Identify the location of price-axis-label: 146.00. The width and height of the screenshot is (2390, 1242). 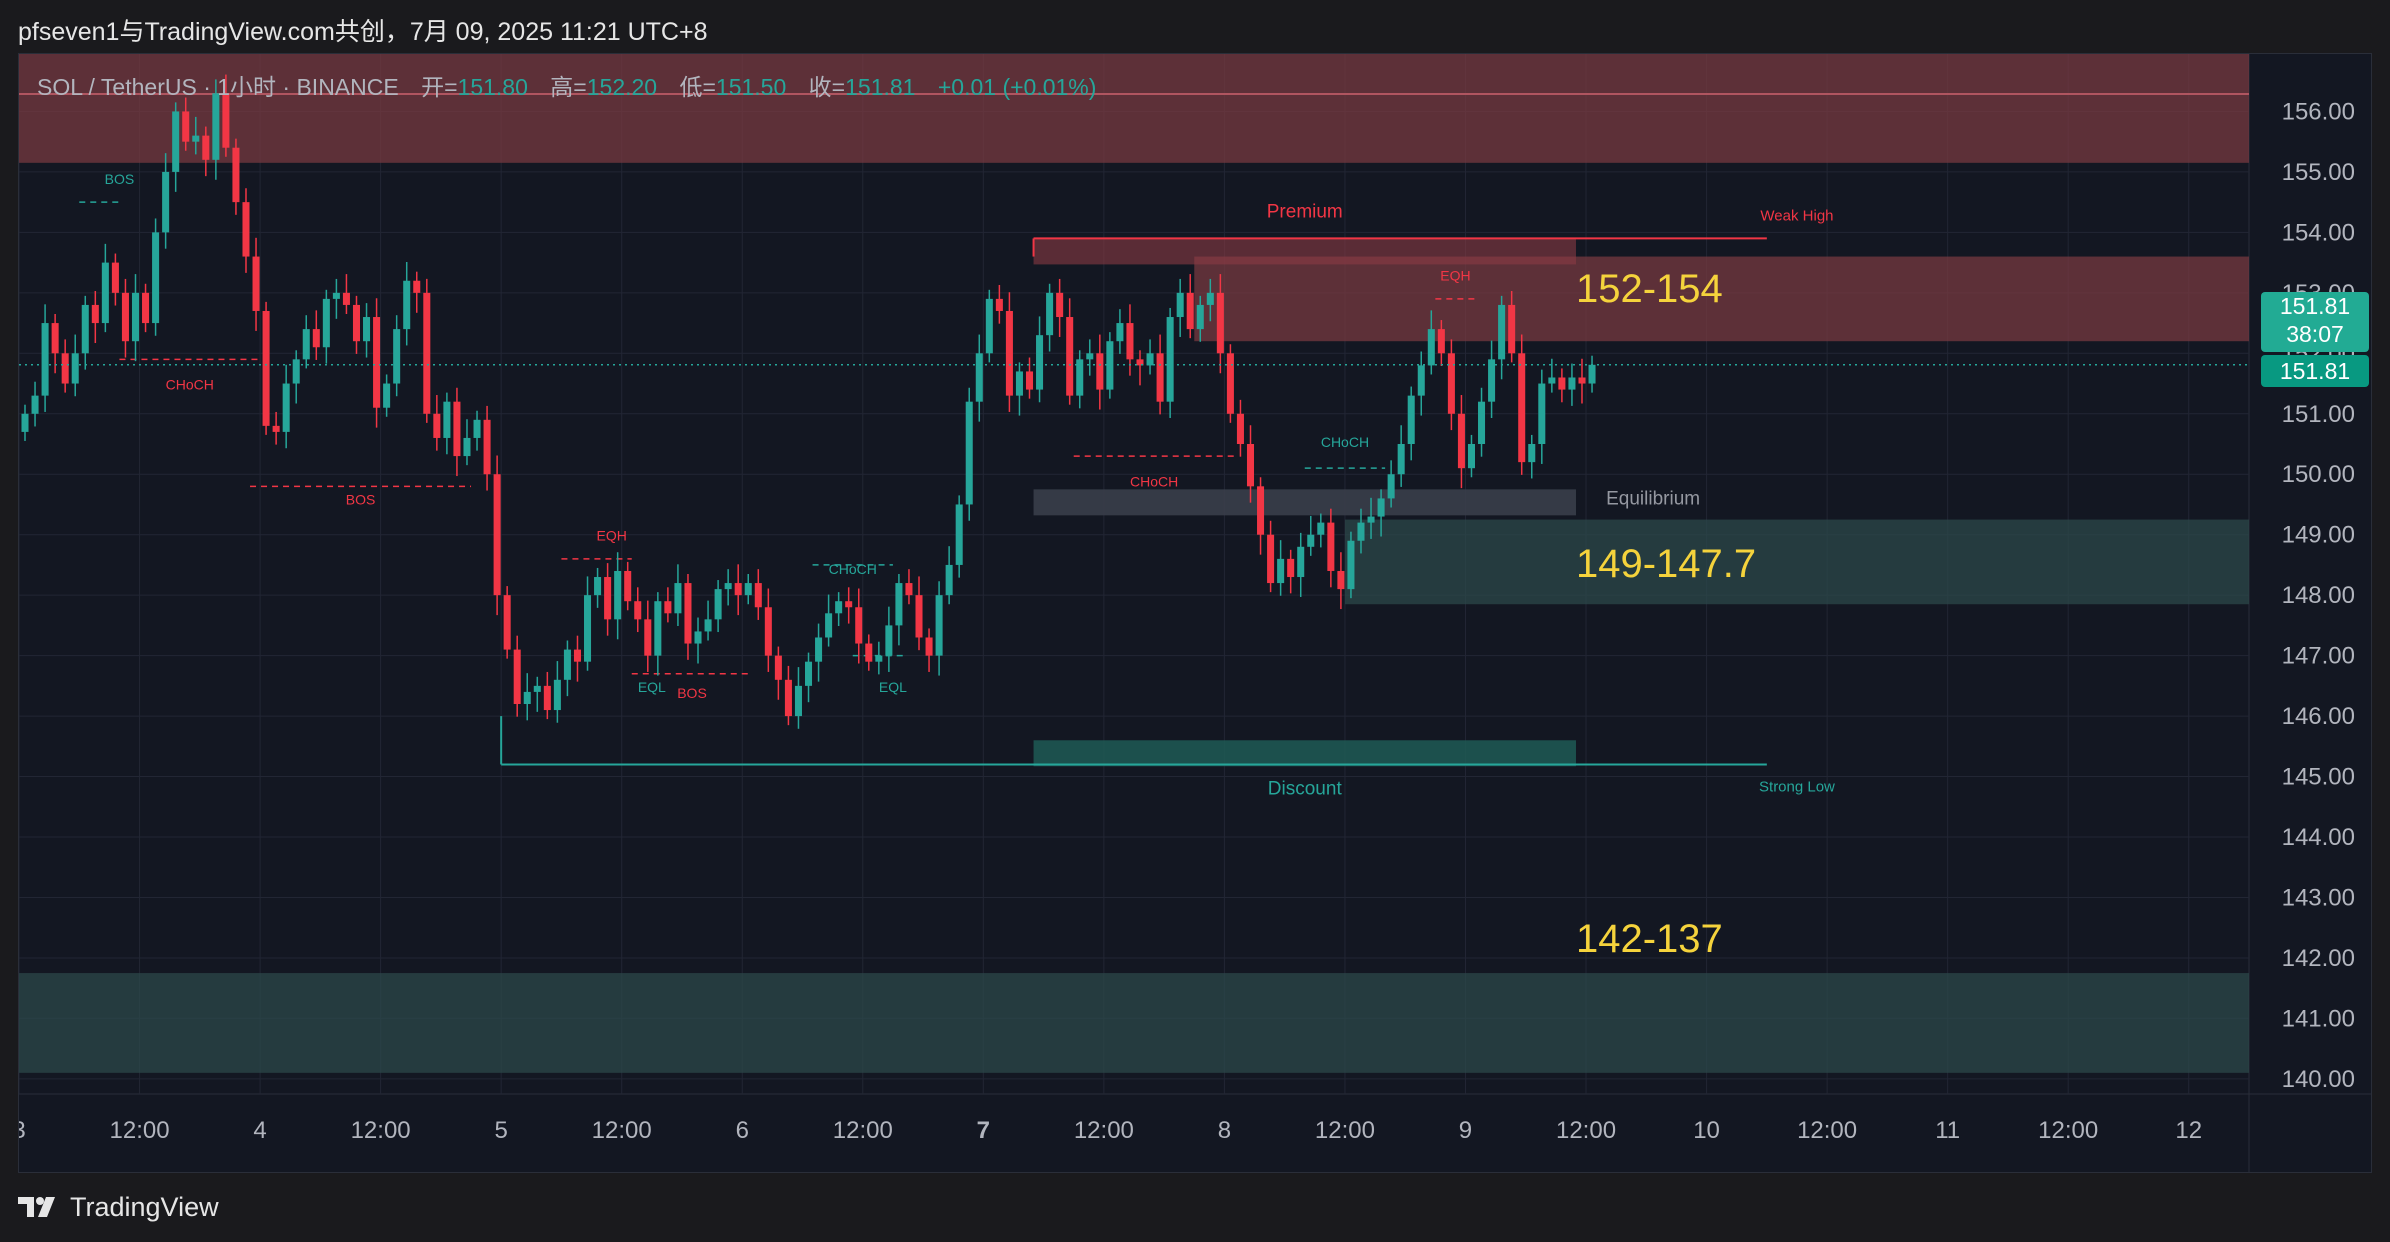
(2318, 716).